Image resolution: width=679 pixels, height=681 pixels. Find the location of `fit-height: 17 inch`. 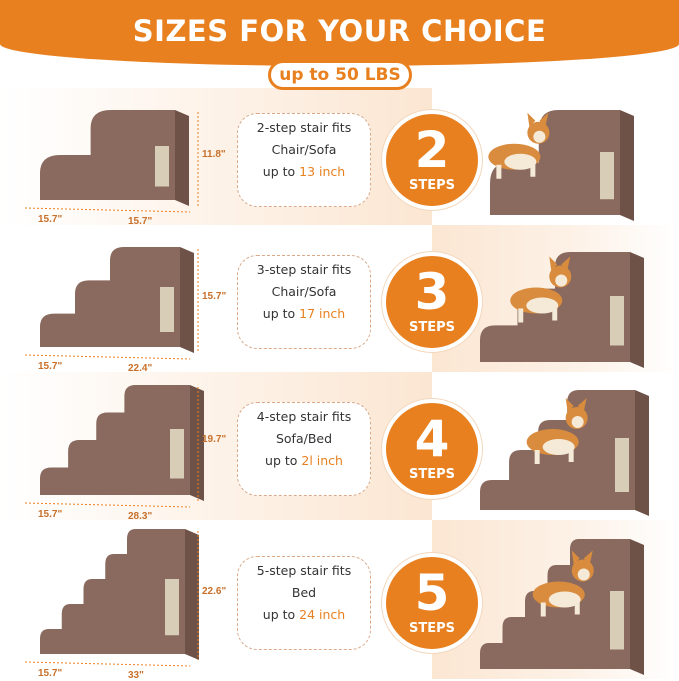

fit-height: 17 inch is located at coordinates (322, 313).